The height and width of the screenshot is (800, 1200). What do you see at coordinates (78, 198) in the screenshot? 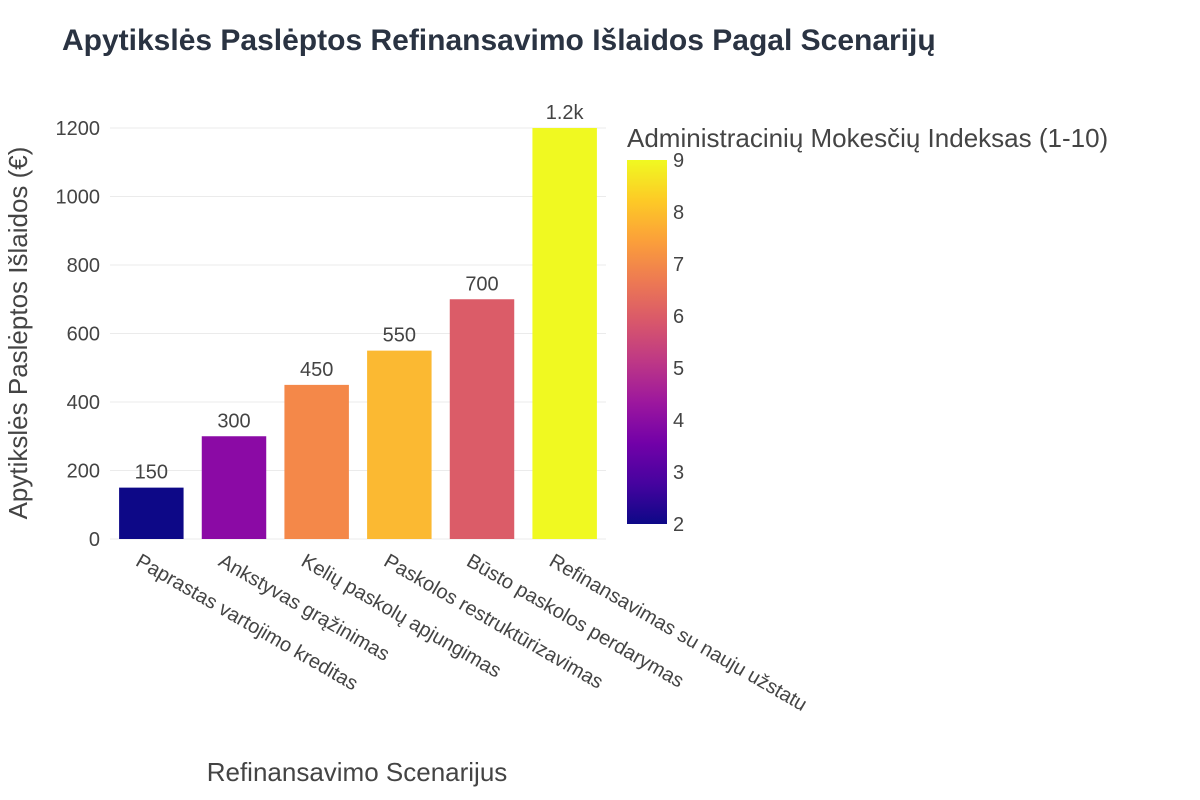
I see `y-tick-label: 1000` at bounding box center [78, 198].